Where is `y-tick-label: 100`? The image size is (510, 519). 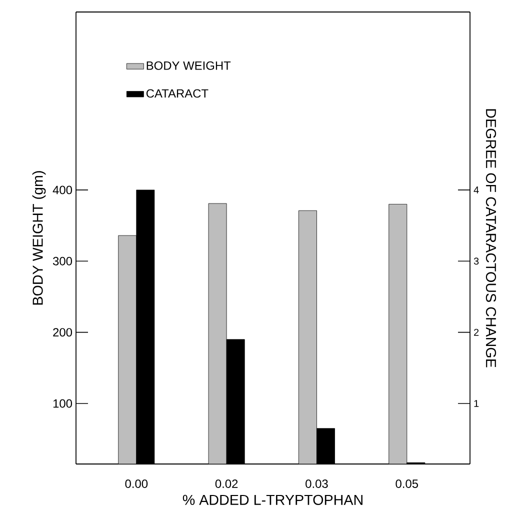
y-tick-label: 100 is located at coordinates (62, 403).